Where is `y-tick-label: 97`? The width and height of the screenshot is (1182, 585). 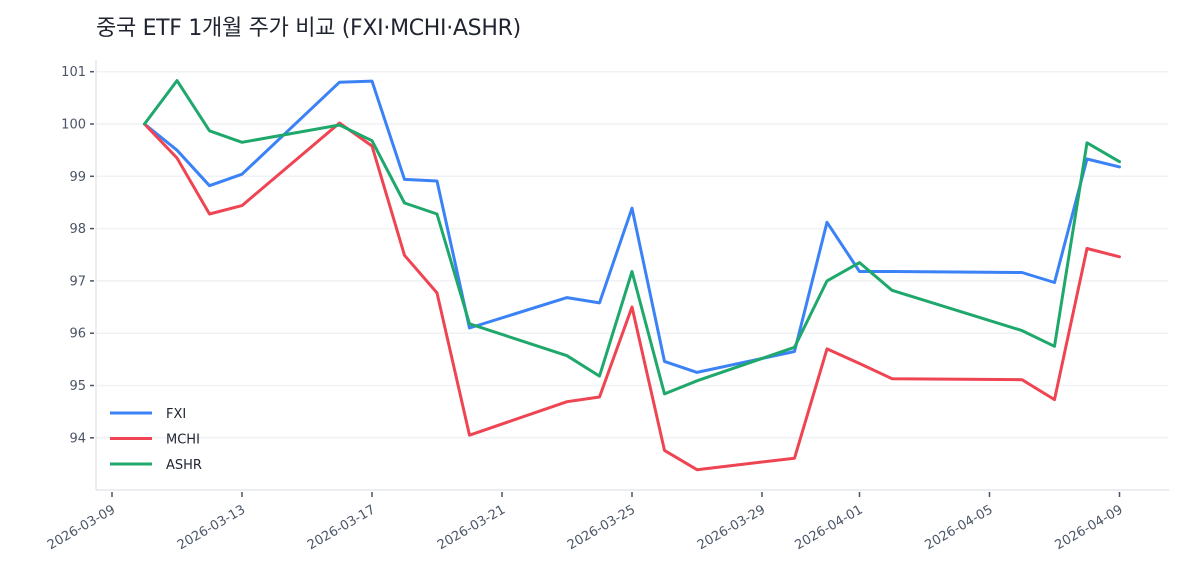 y-tick-label: 97 is located at coordinates (77, 281).